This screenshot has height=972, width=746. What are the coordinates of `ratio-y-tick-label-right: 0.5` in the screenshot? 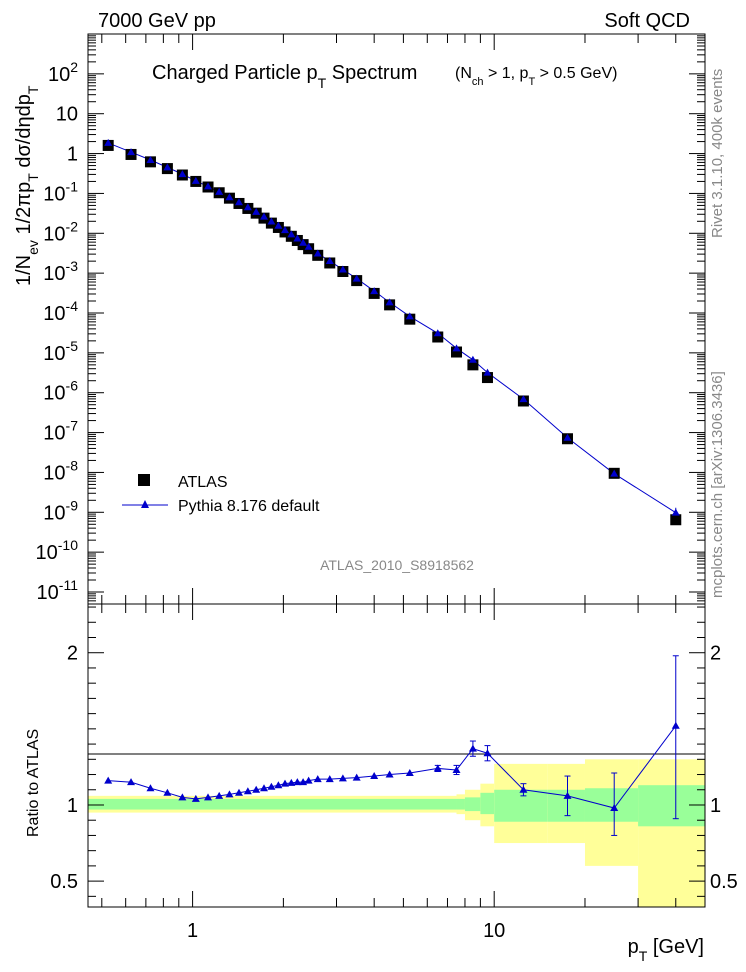 It's located at (724, 882).